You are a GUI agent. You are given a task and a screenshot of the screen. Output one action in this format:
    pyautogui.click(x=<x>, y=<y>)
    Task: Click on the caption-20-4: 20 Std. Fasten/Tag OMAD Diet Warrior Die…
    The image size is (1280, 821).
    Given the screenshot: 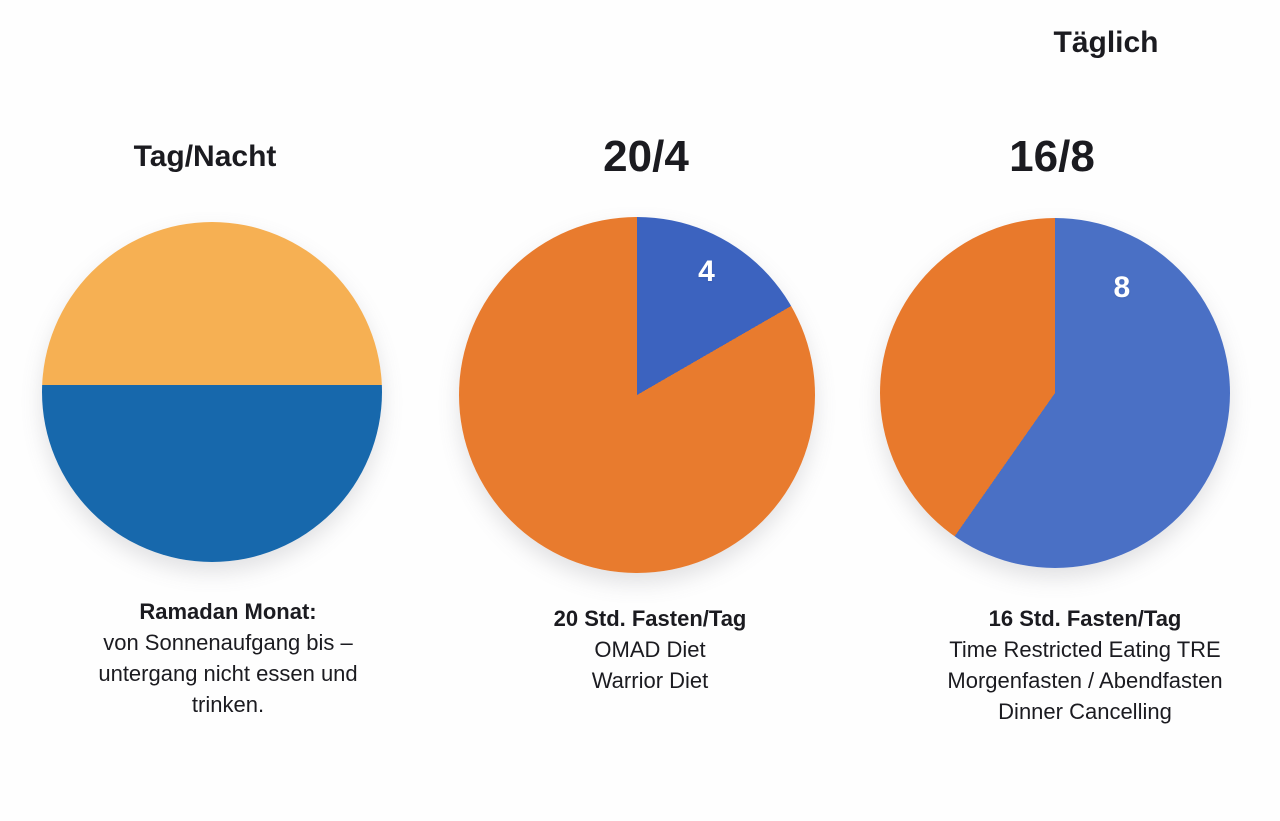 What is the action you would take?
    pyautogui.click(x=650, y=649)
    